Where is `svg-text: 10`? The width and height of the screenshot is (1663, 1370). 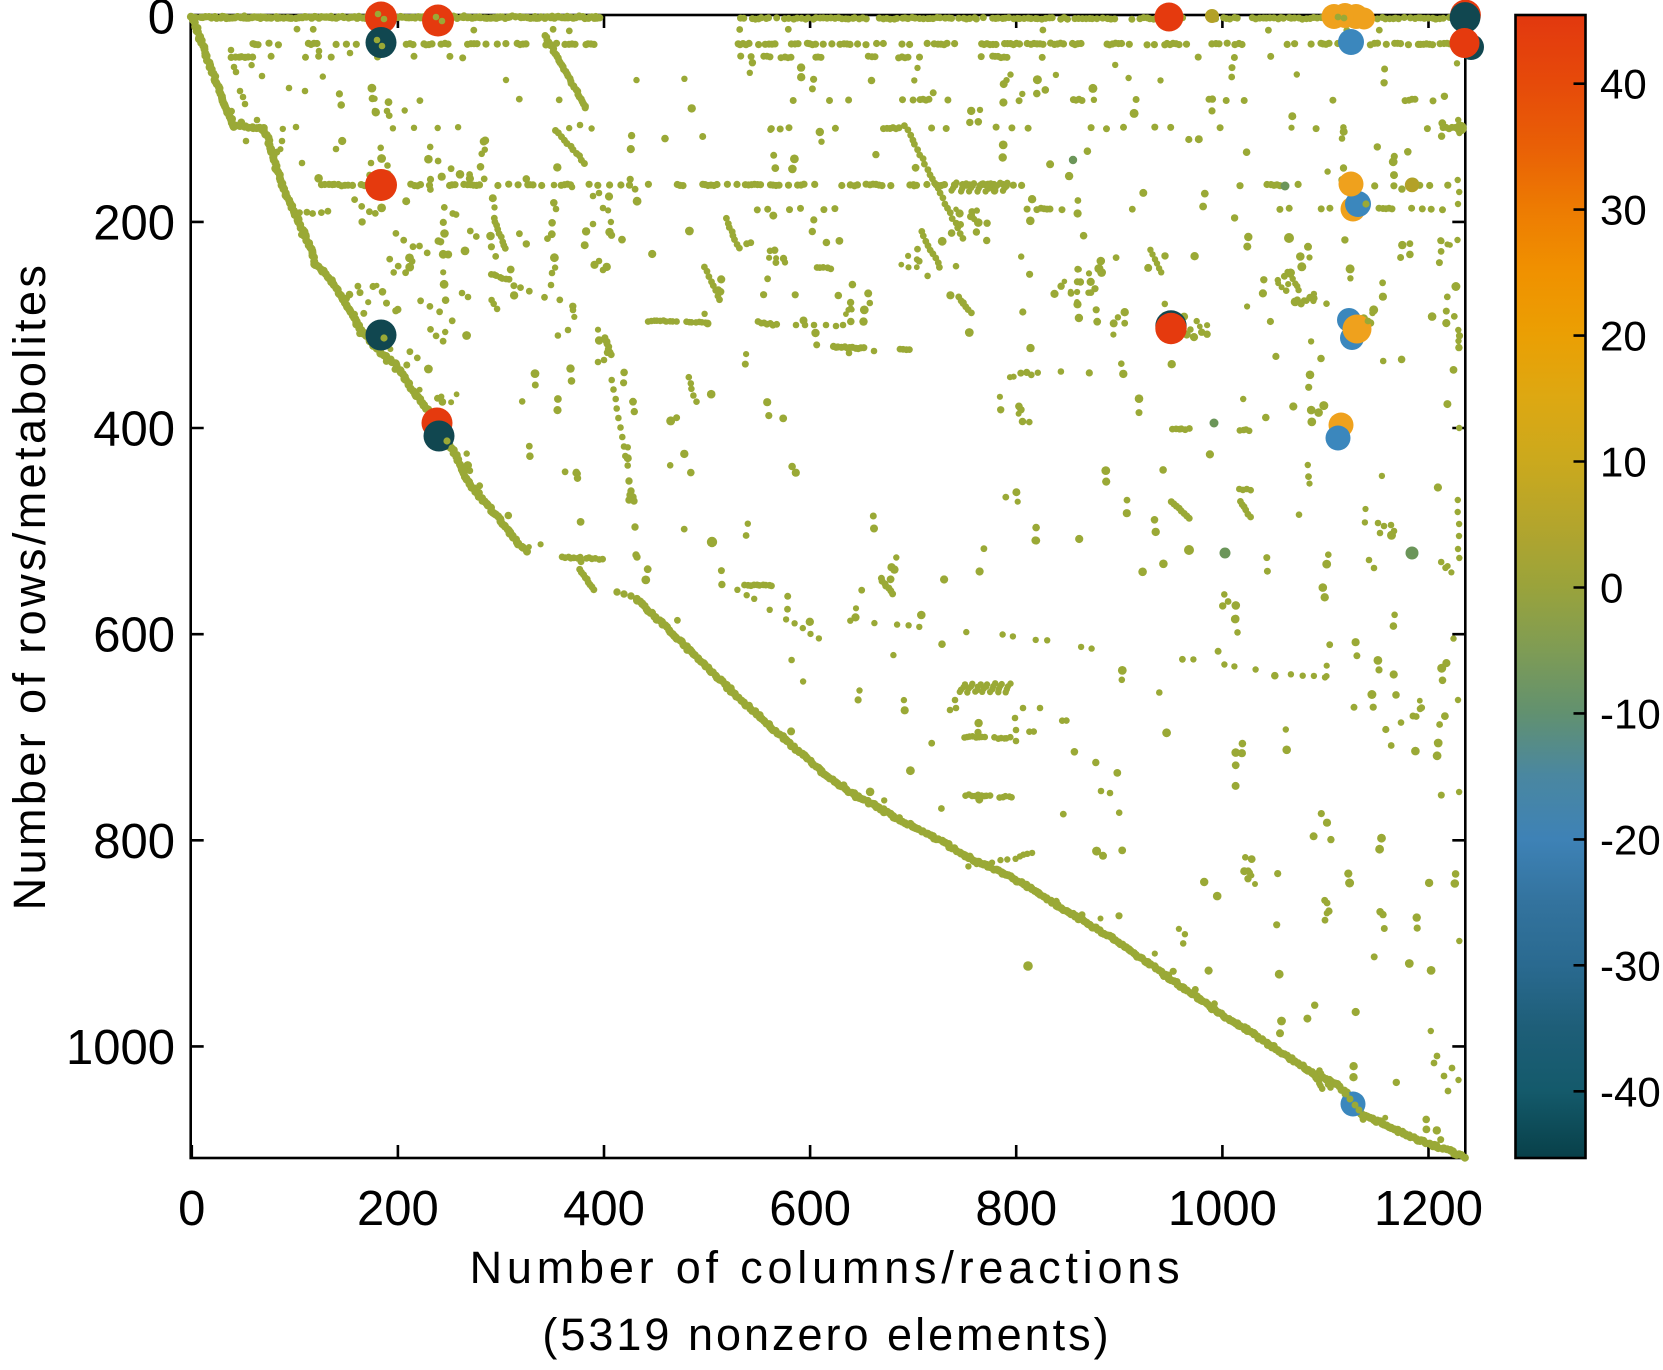 svg-text: 10 is located at coordinates (1623, 462).